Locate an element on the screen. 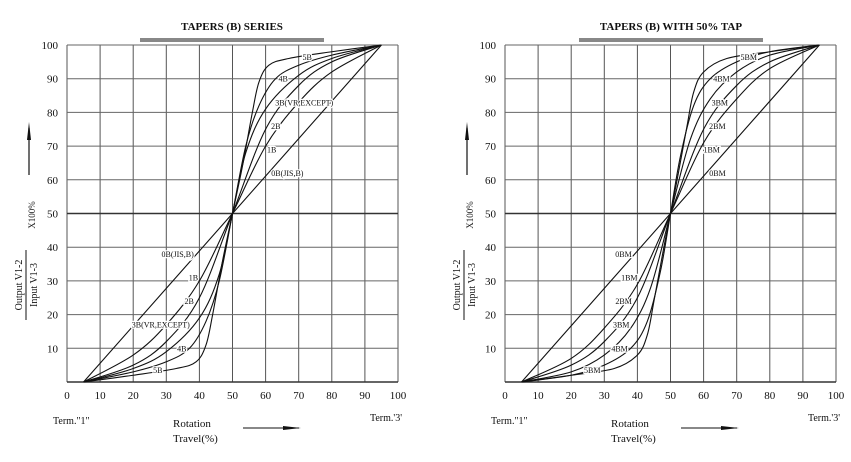 Image resolution: width=851 pixels, height=462 pixels. chart-title: TAPERS (B) WITH 50% TAP is located at coordinates (671, 27).